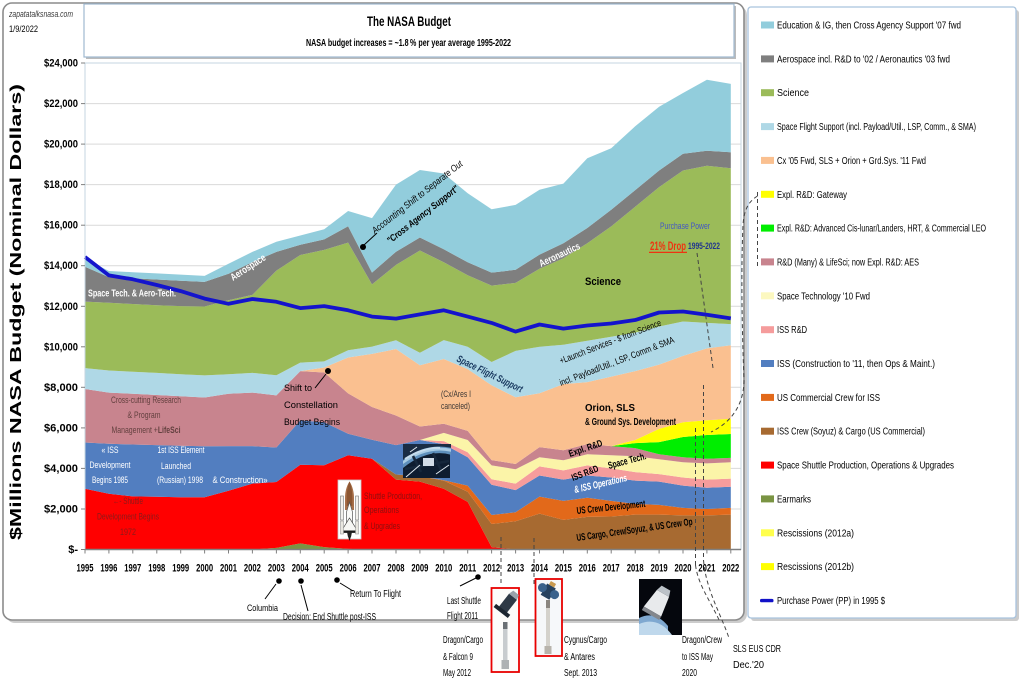 This screenshot has height=692, width=1024. What do you see at coordinates (263, 608) in the screenshot?
I see `svg-text: Columbia` at bounding box center [263, 608].